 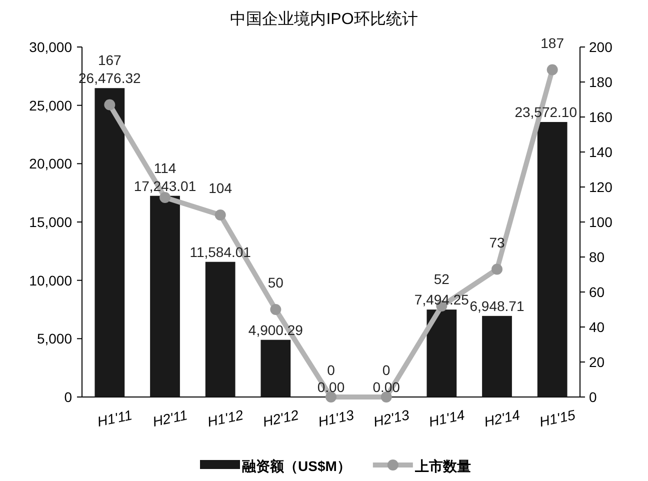 I want to click on data-label: 7,494.25, so click(x=442, y=300).